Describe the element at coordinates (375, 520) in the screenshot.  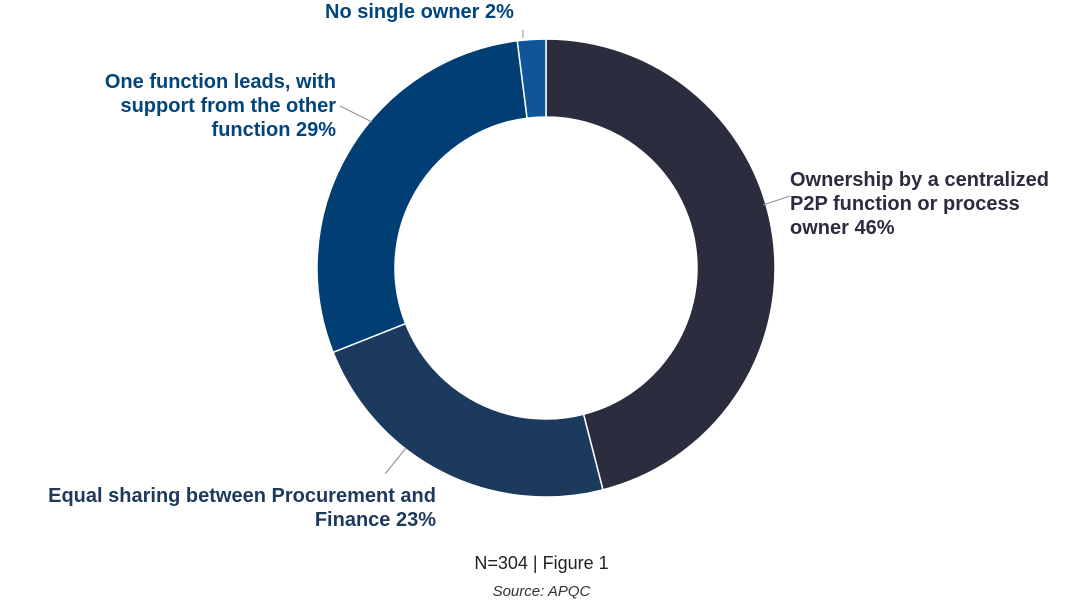
I see `label-equal-sharing-line2: Finance 23%` at that location.